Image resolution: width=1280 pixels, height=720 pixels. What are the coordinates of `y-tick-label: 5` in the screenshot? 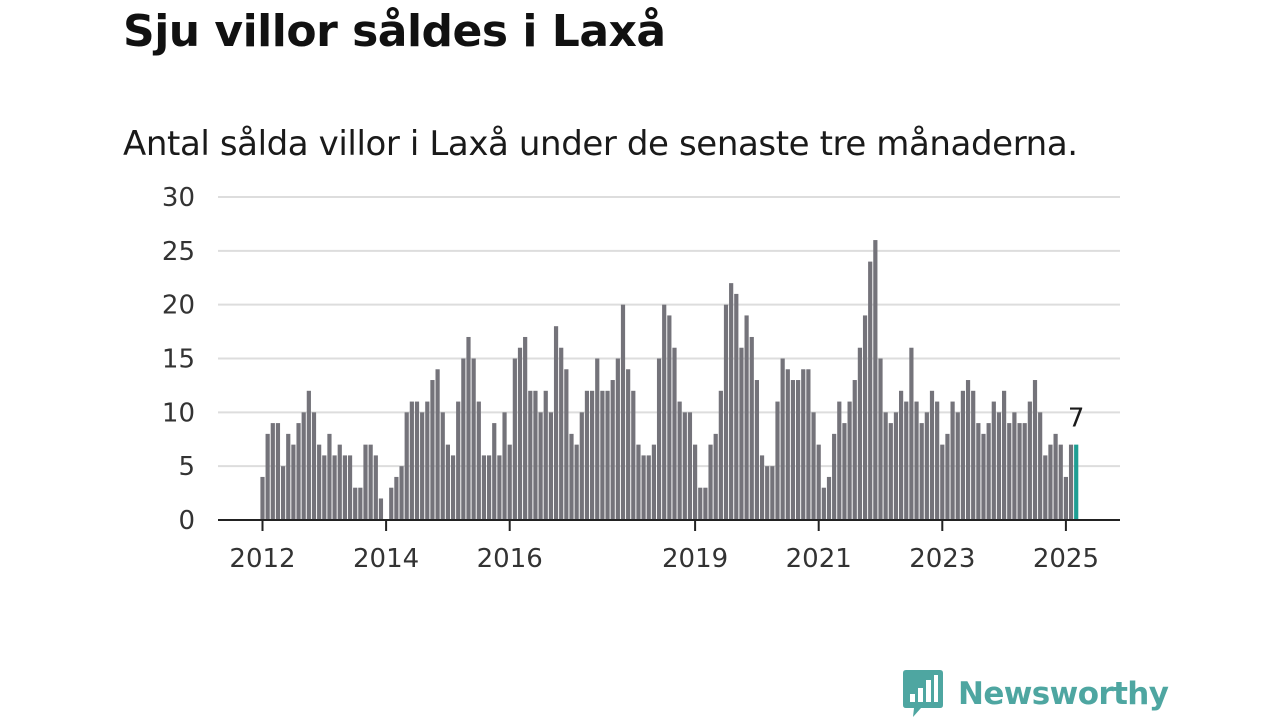 It's located at (186, 467).